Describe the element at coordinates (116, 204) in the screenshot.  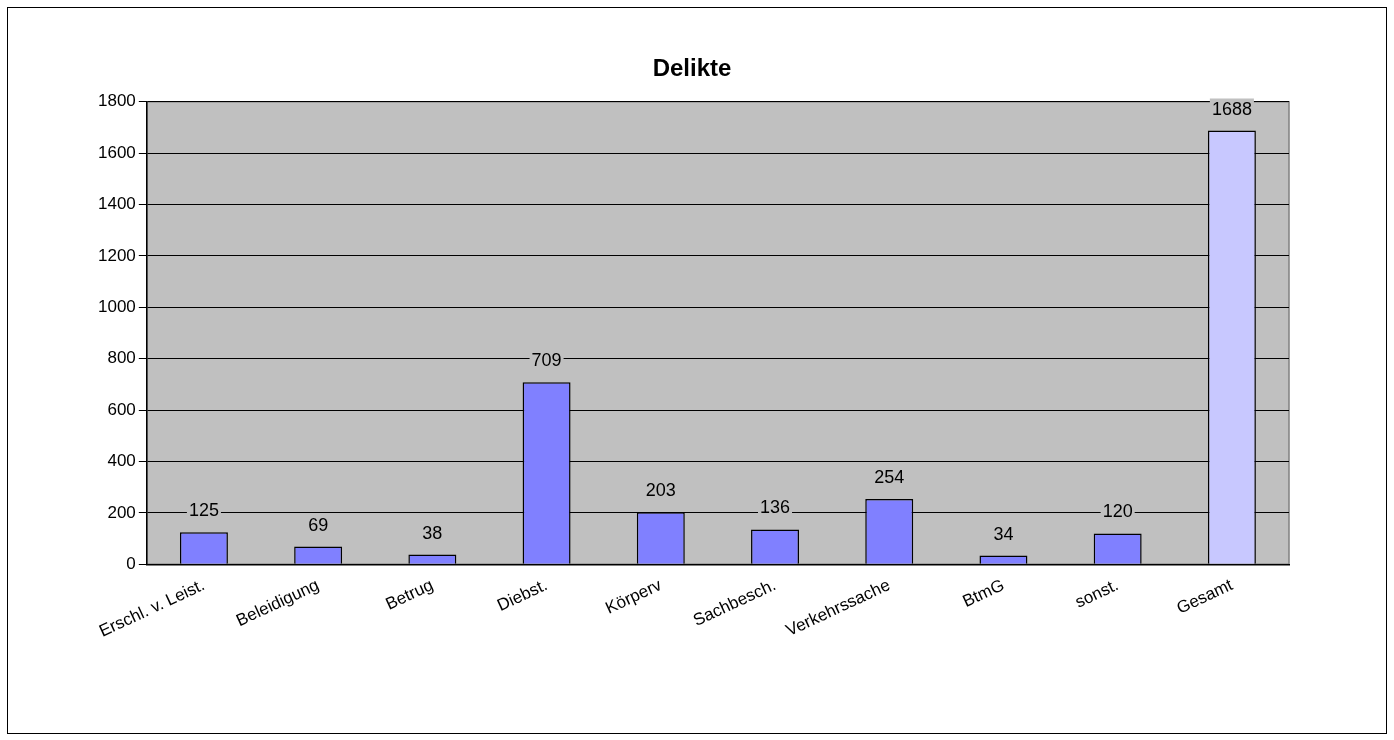
I see `y-tick-label: 1400` at that location.